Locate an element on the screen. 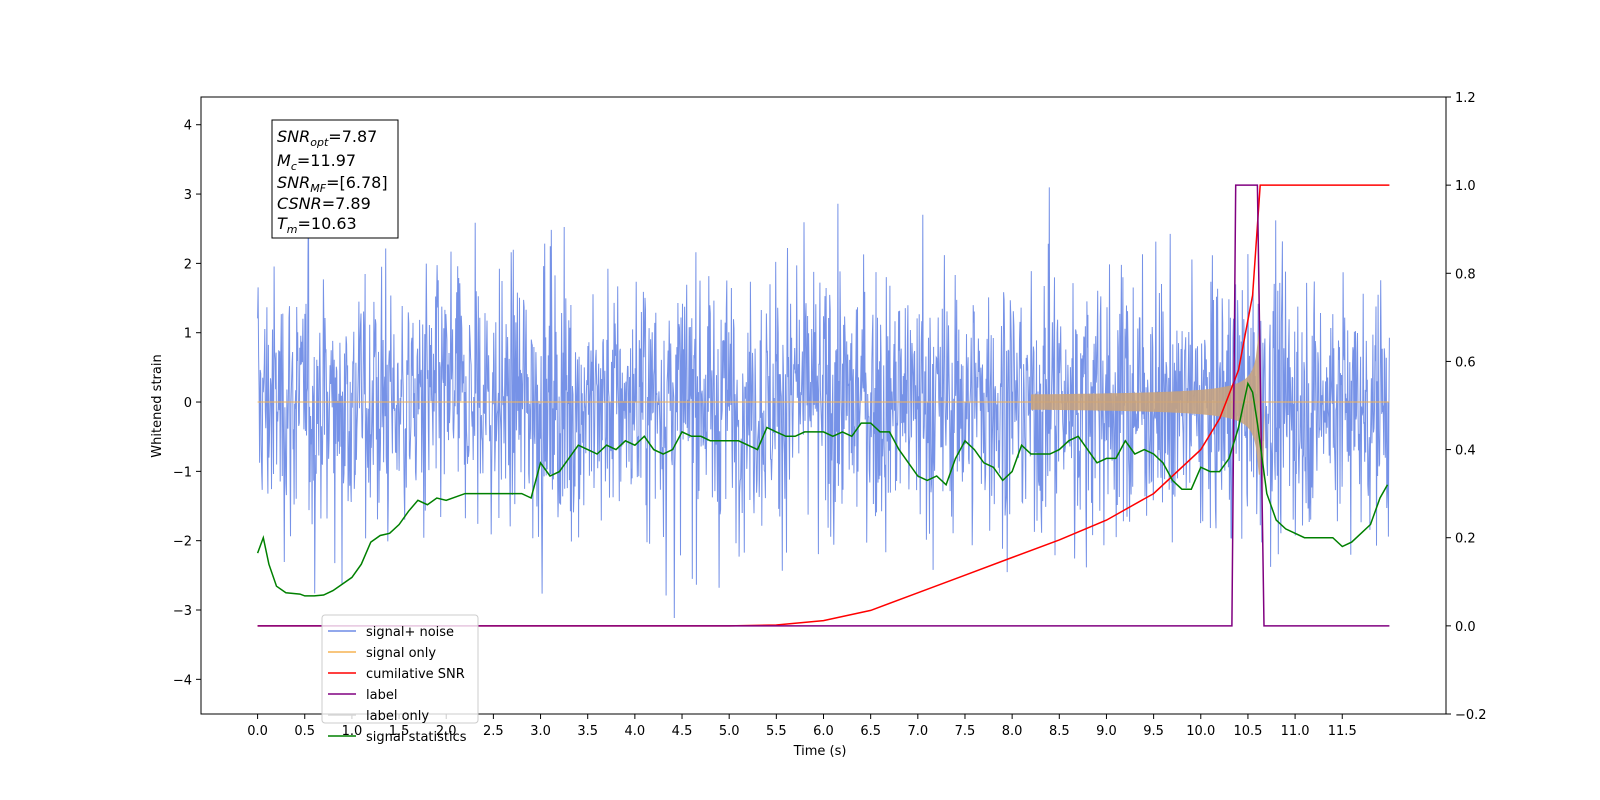 This screenshot has height=800, width=1600. y-left-tick-label: 3 is located at coordinates (188, 195).